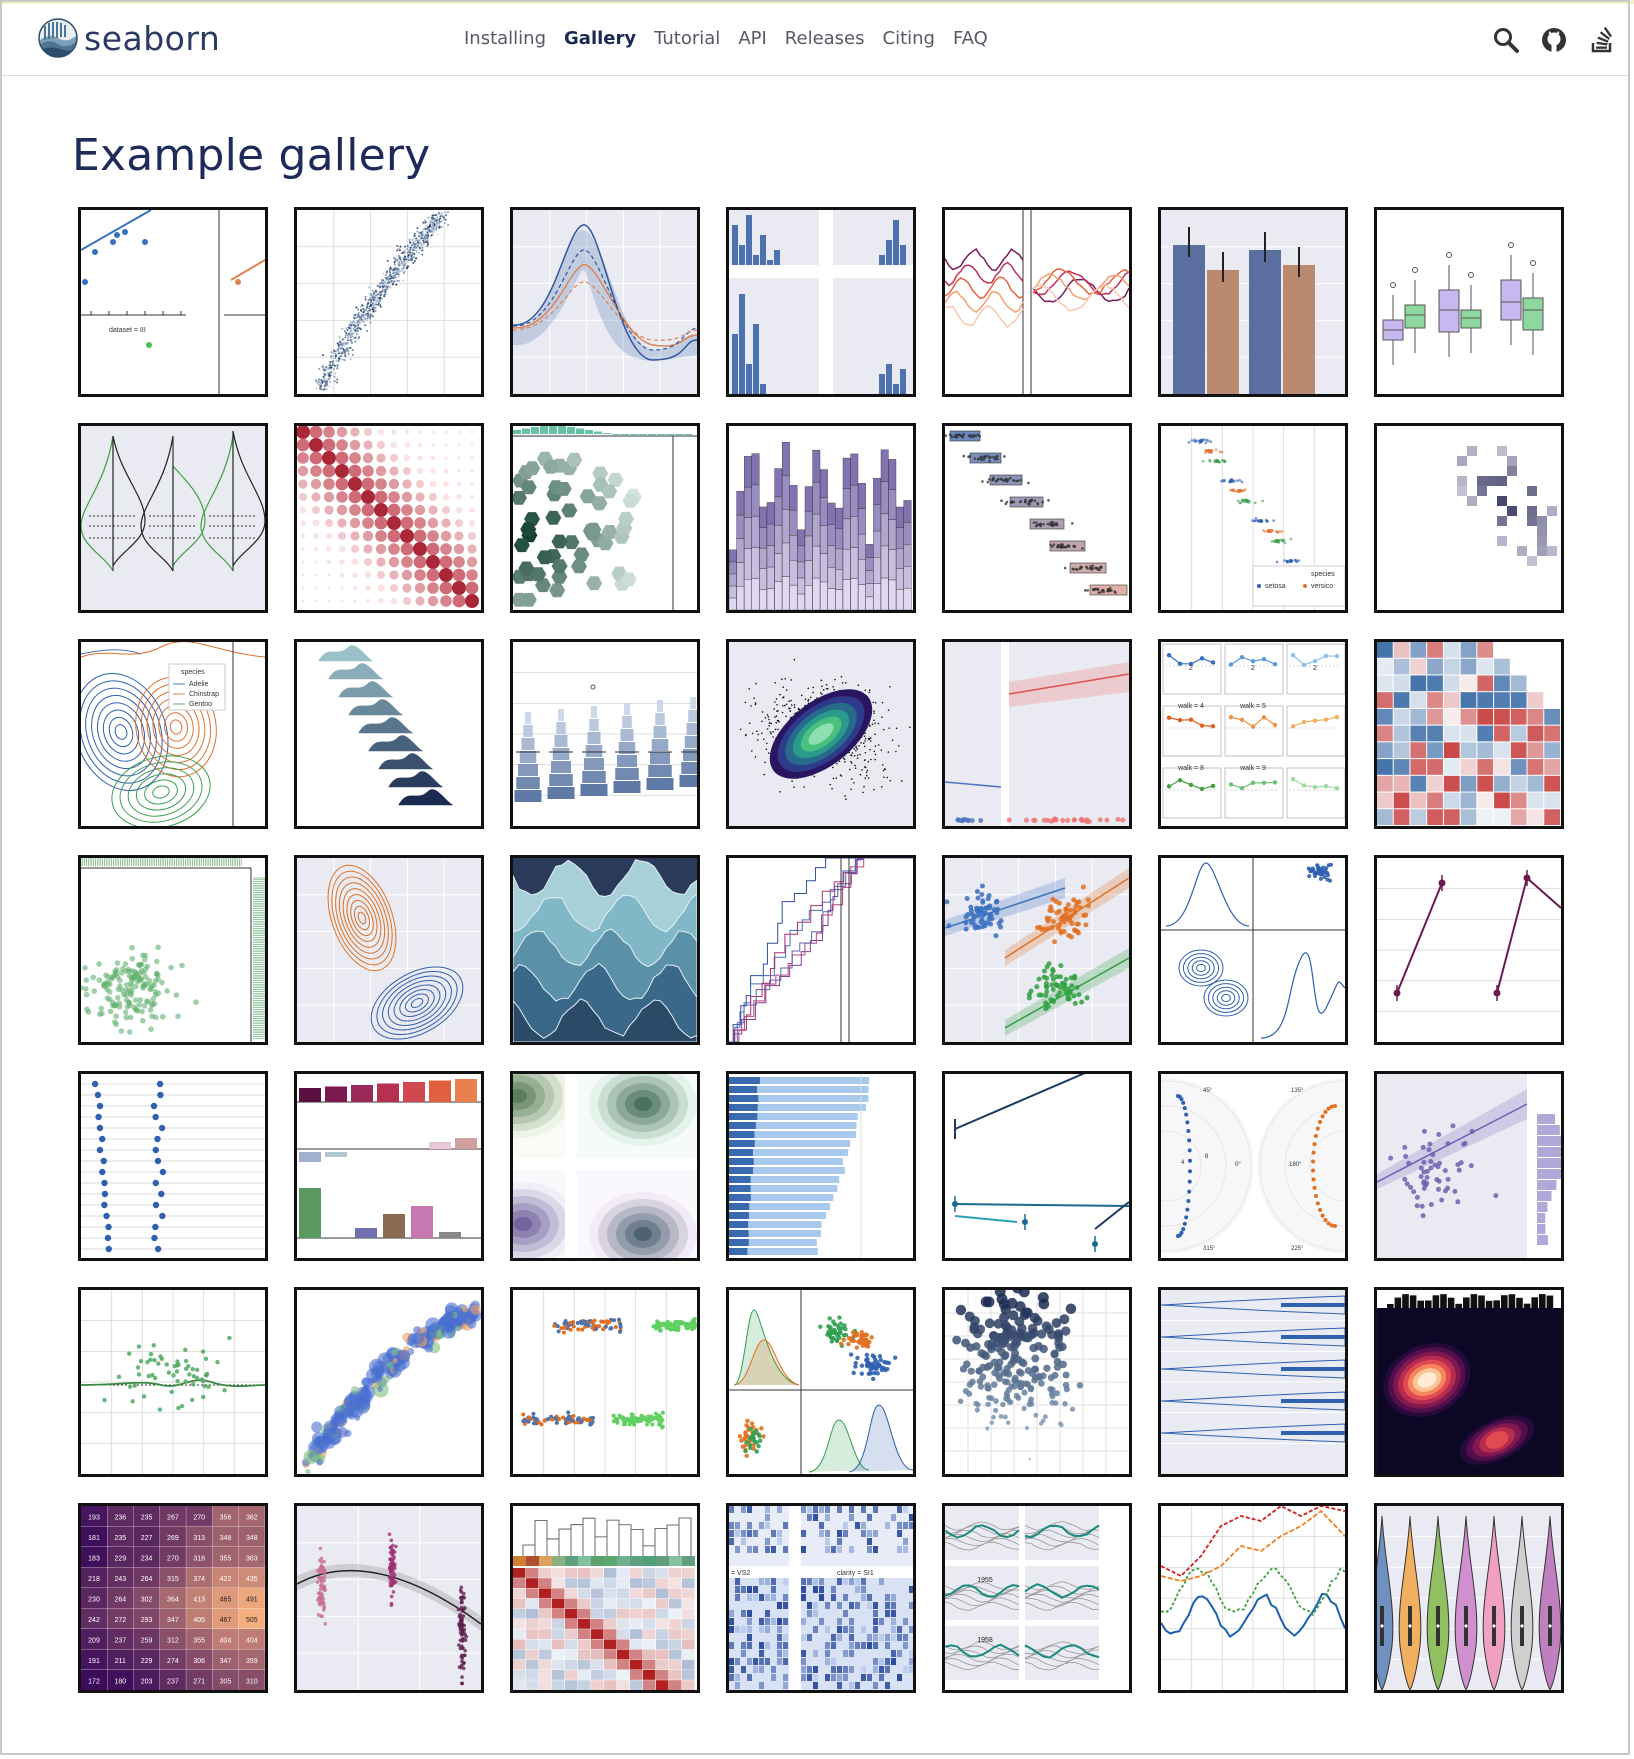 This screenshot has width=1634, height=1759. What do you see at coordinates (200, 704) in the screenshot?
I see `thumb-label: Gentoo` at bounding box center [200, 704].